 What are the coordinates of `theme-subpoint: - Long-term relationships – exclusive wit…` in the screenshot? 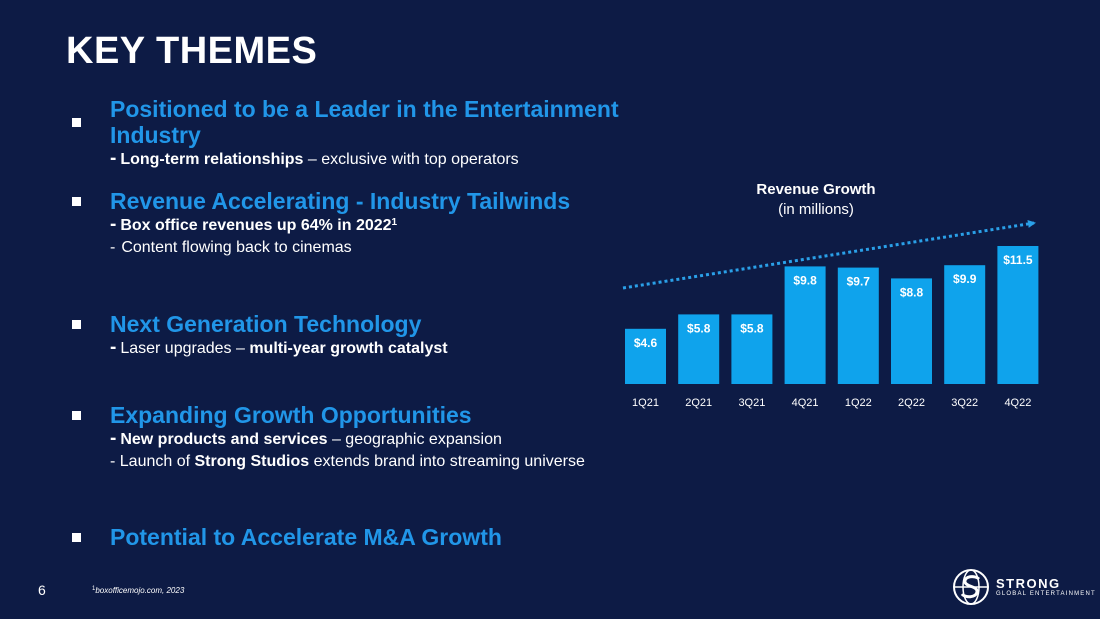 It's located at (314, 158).